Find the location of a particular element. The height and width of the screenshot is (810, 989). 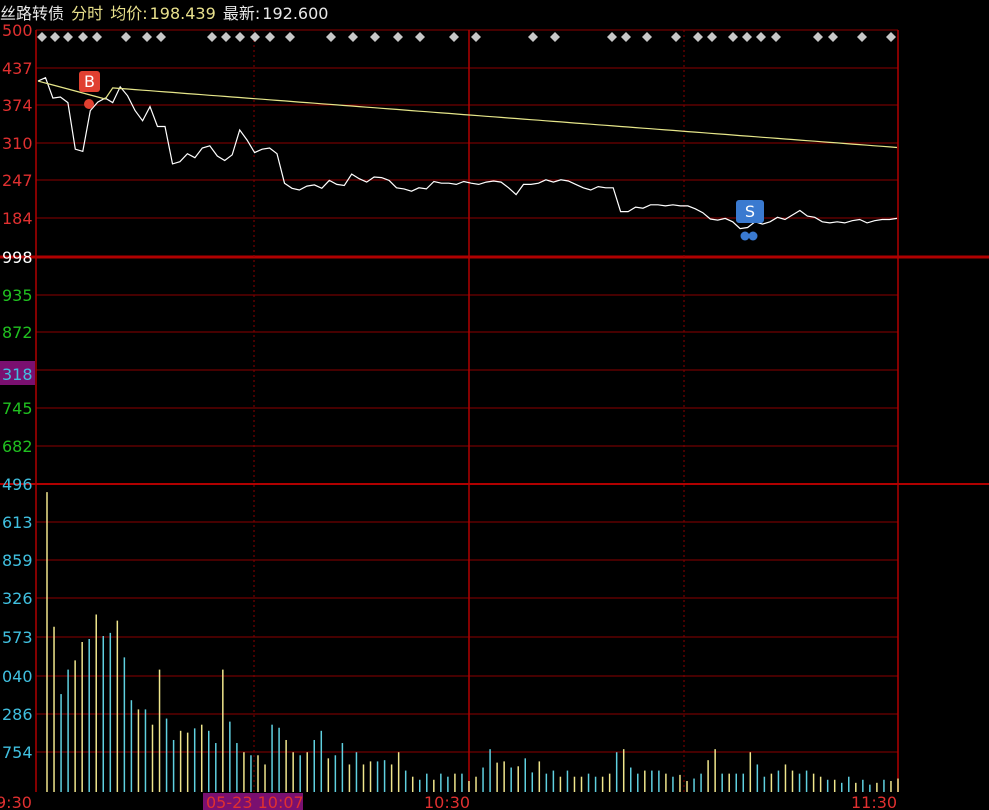

mode-label: 分时 is located at coordinates (87, 13).